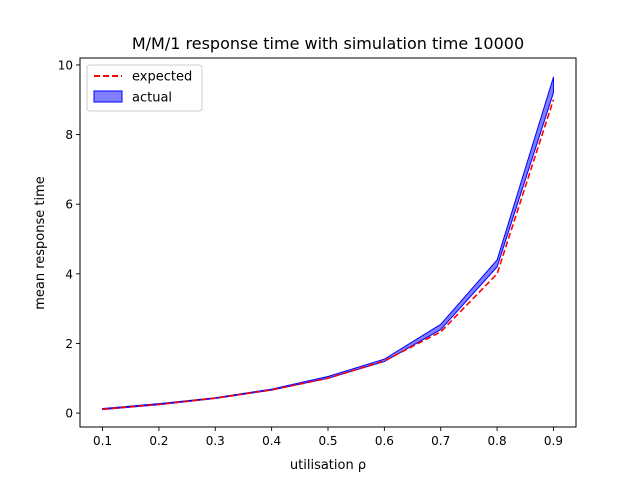  I want to click on x-tick-label: 0.1, so click(102, 441).